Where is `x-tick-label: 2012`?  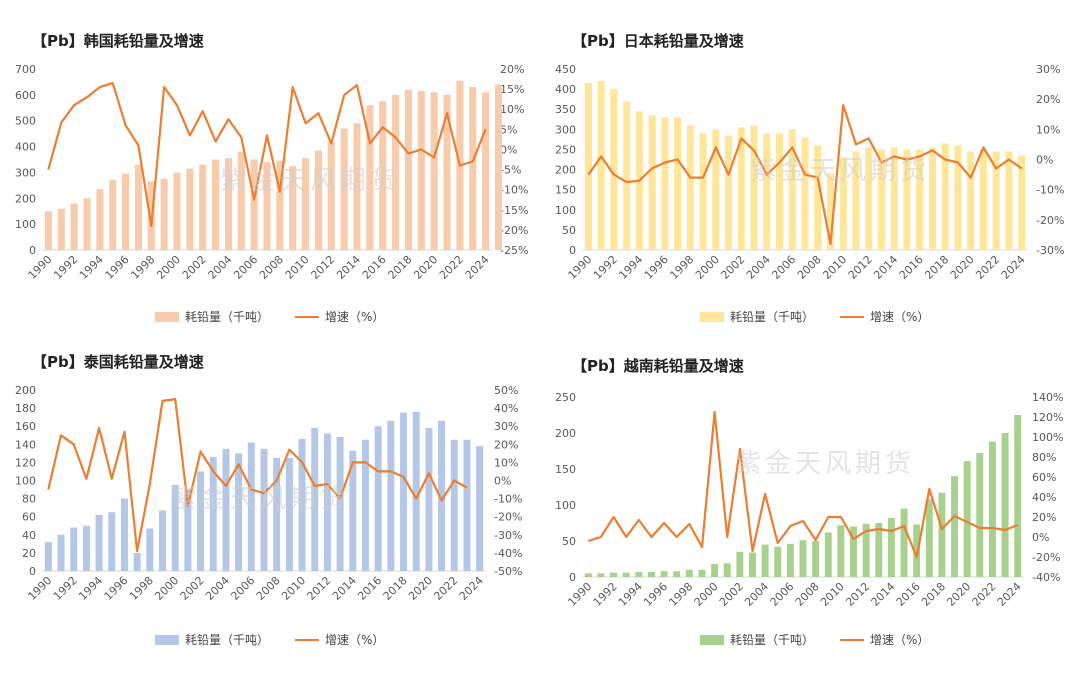 x-tick-label: 2012 is located at coordinates (860, 267).